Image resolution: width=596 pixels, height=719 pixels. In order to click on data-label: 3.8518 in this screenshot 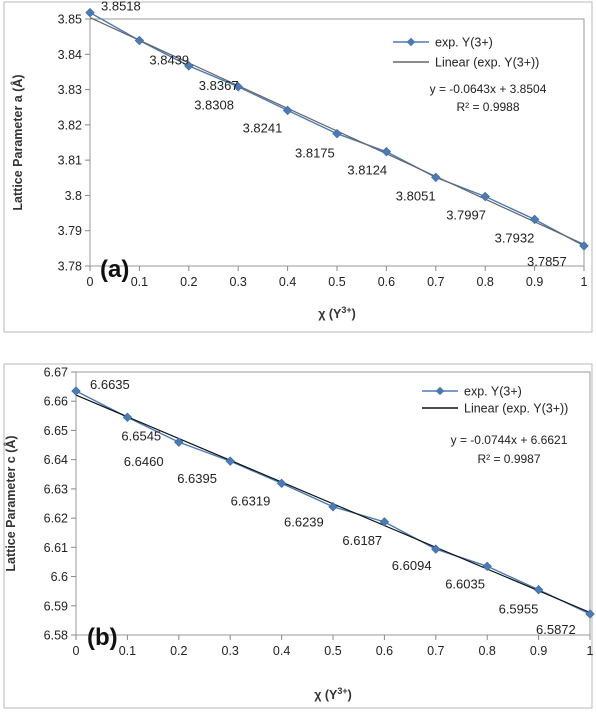, I will do `click(121, 7)`.